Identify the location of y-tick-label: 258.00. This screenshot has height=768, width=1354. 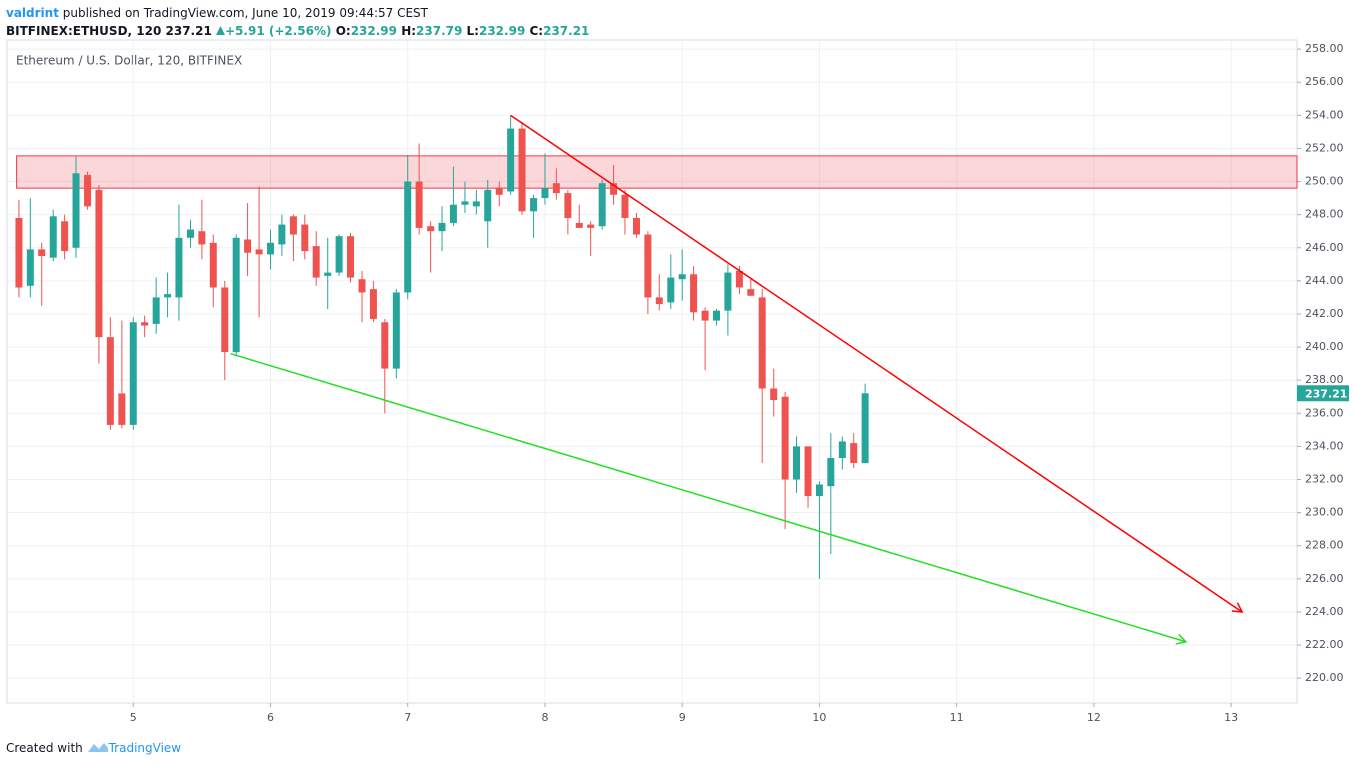
(1324, 48).